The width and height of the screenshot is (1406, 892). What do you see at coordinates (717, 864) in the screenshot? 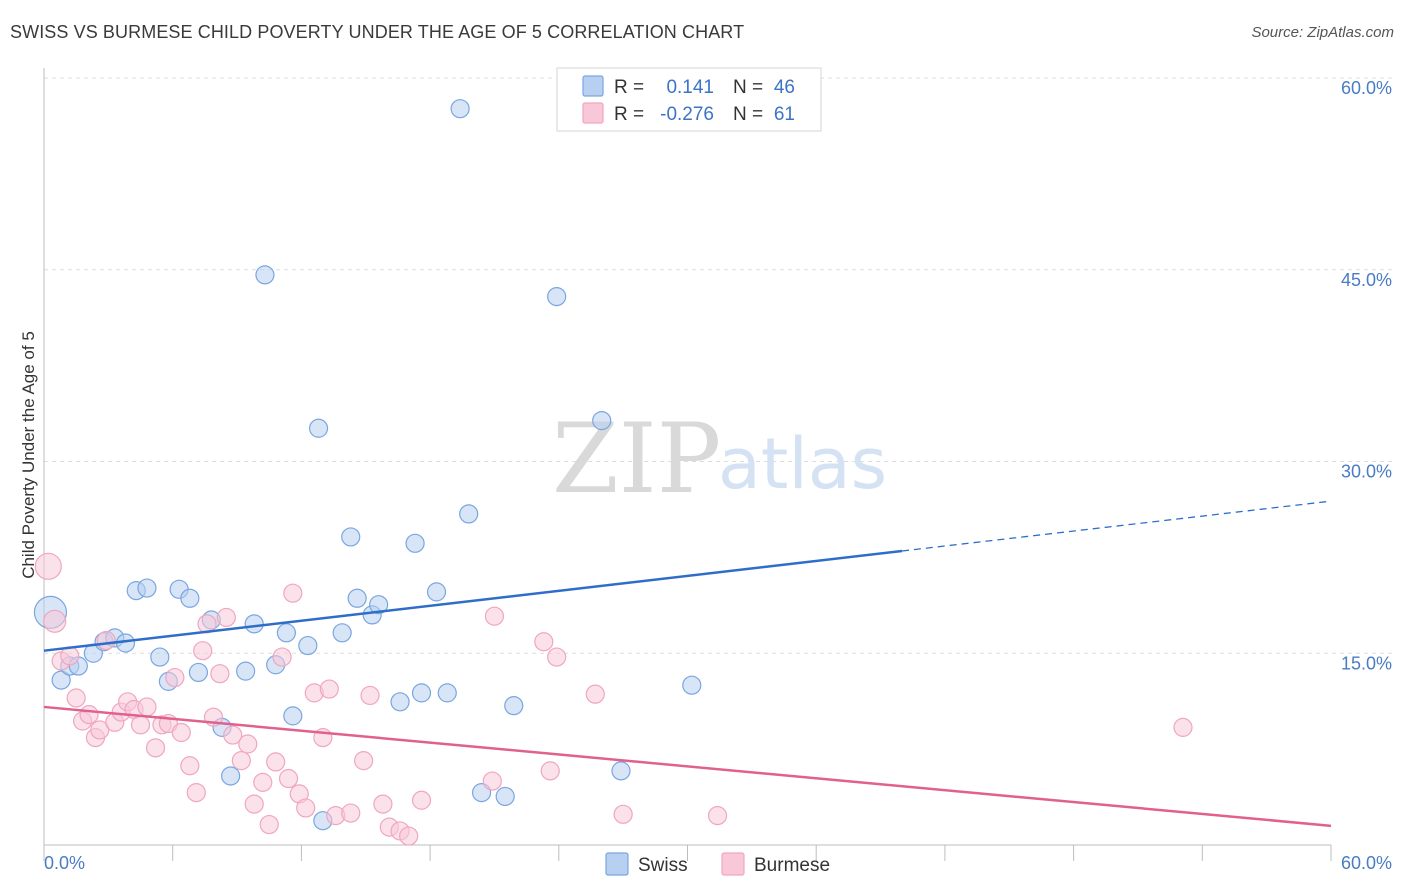
I see `series-legend: Swiss Burmese` at bounding box center [717, 864].